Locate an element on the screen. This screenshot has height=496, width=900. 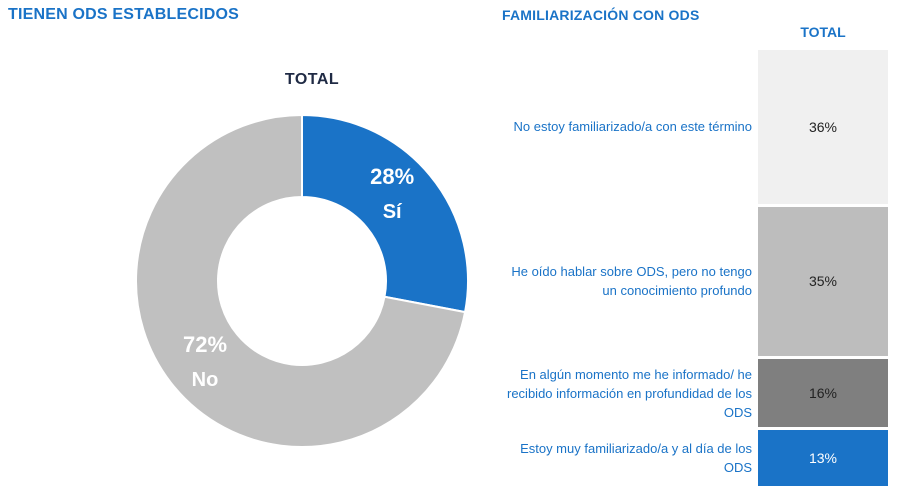
stacked-bar-segment-value: 16% is located at coordinates (823, 393).